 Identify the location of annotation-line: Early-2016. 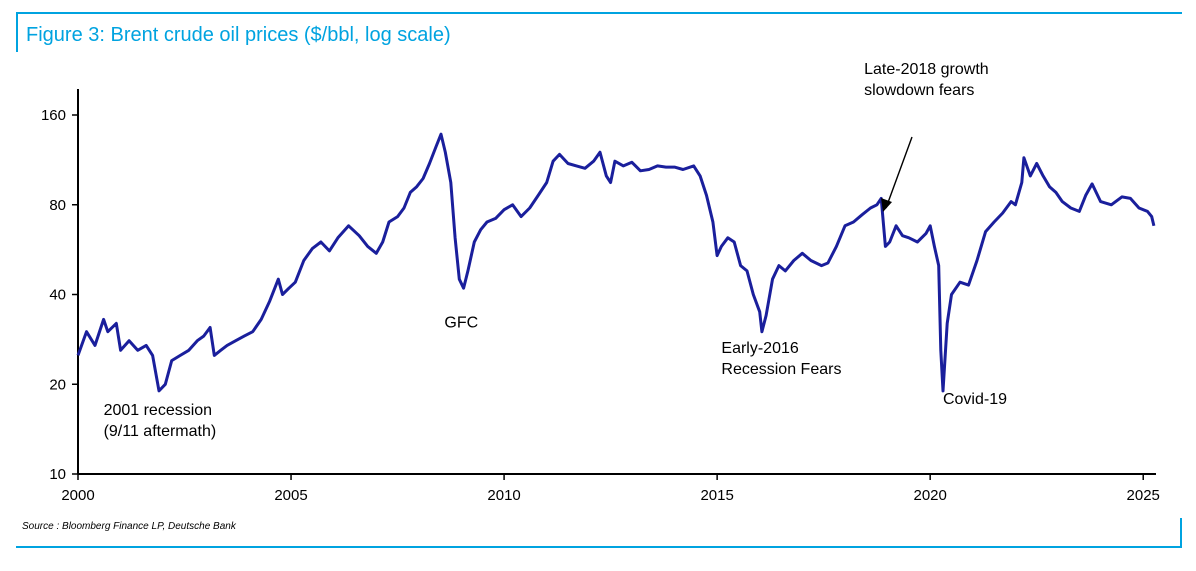
(759, 348).